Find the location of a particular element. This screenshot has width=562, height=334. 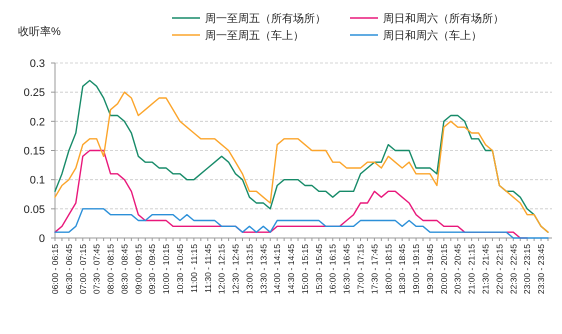

x-tick-label: 14:00 - 14:15 is located at coordinates (277, 269).